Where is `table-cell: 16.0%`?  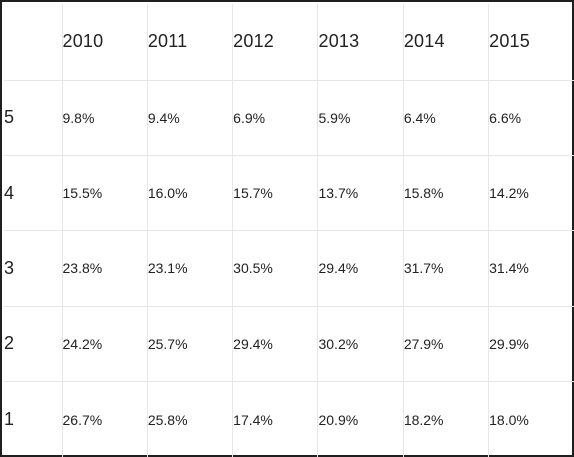
table-cell: 16.0% is located at coordinates (190, 193).